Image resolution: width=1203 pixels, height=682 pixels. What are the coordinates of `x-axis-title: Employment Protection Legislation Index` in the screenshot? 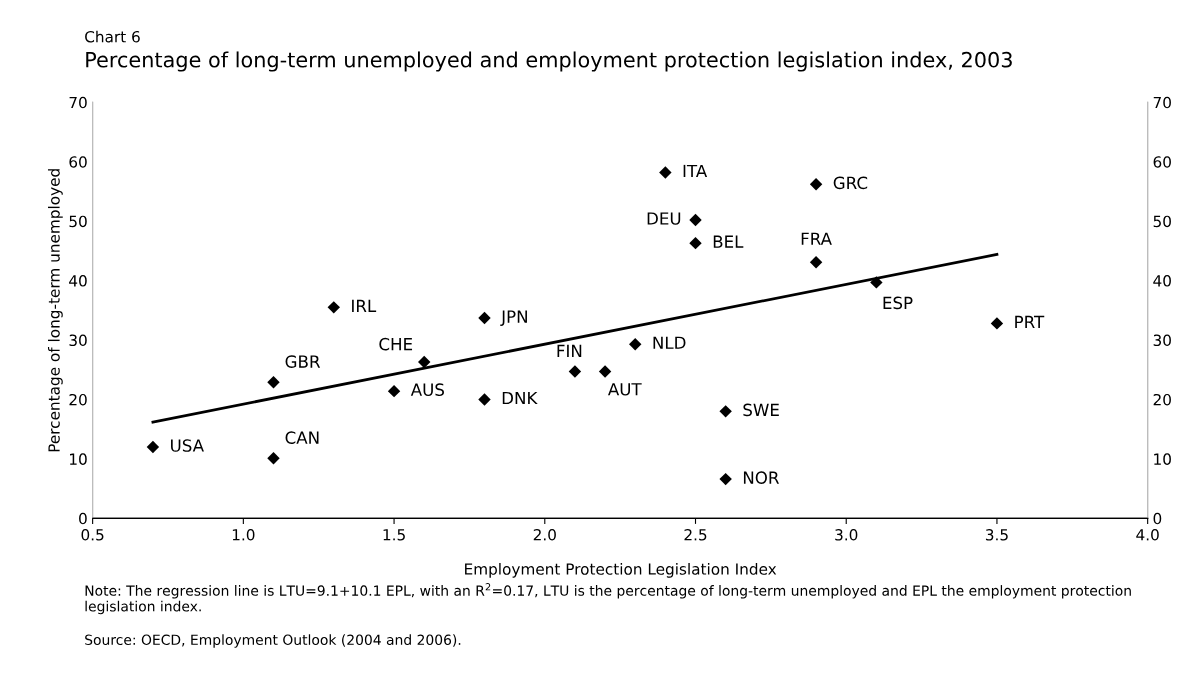 It's located at (621, 570).